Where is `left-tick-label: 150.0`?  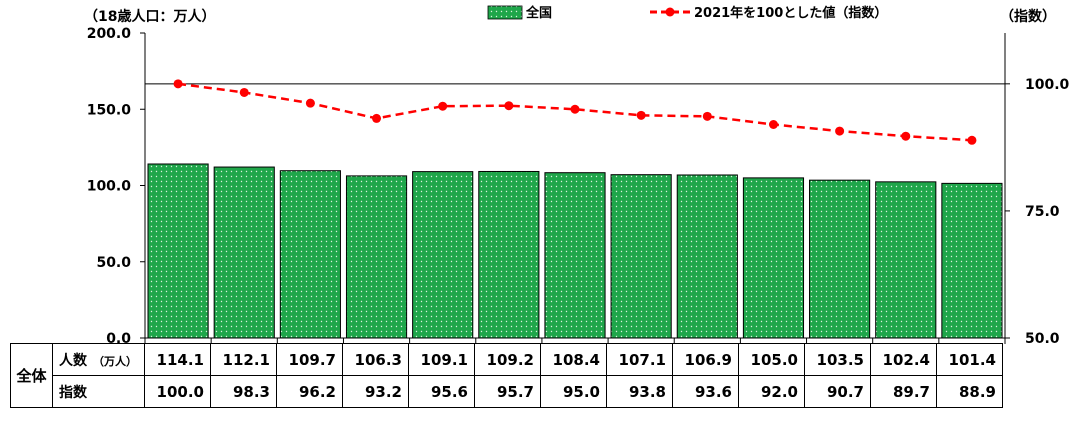 left-tick-label: 150.0 is located at coordinates (109, 110).